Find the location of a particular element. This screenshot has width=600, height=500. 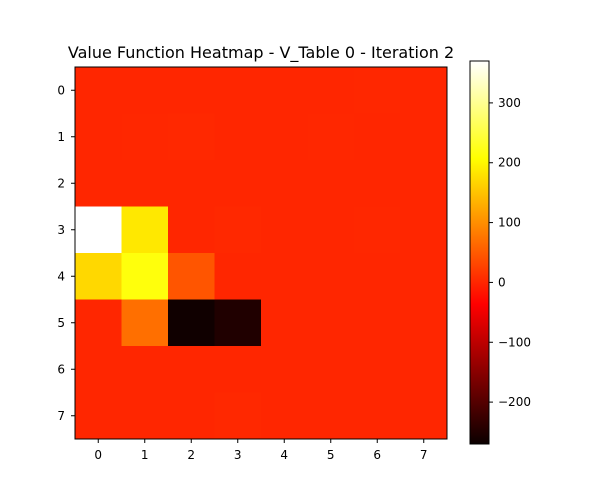

heatmap-cell-r4-c7 is located at coordinates (424, 276).